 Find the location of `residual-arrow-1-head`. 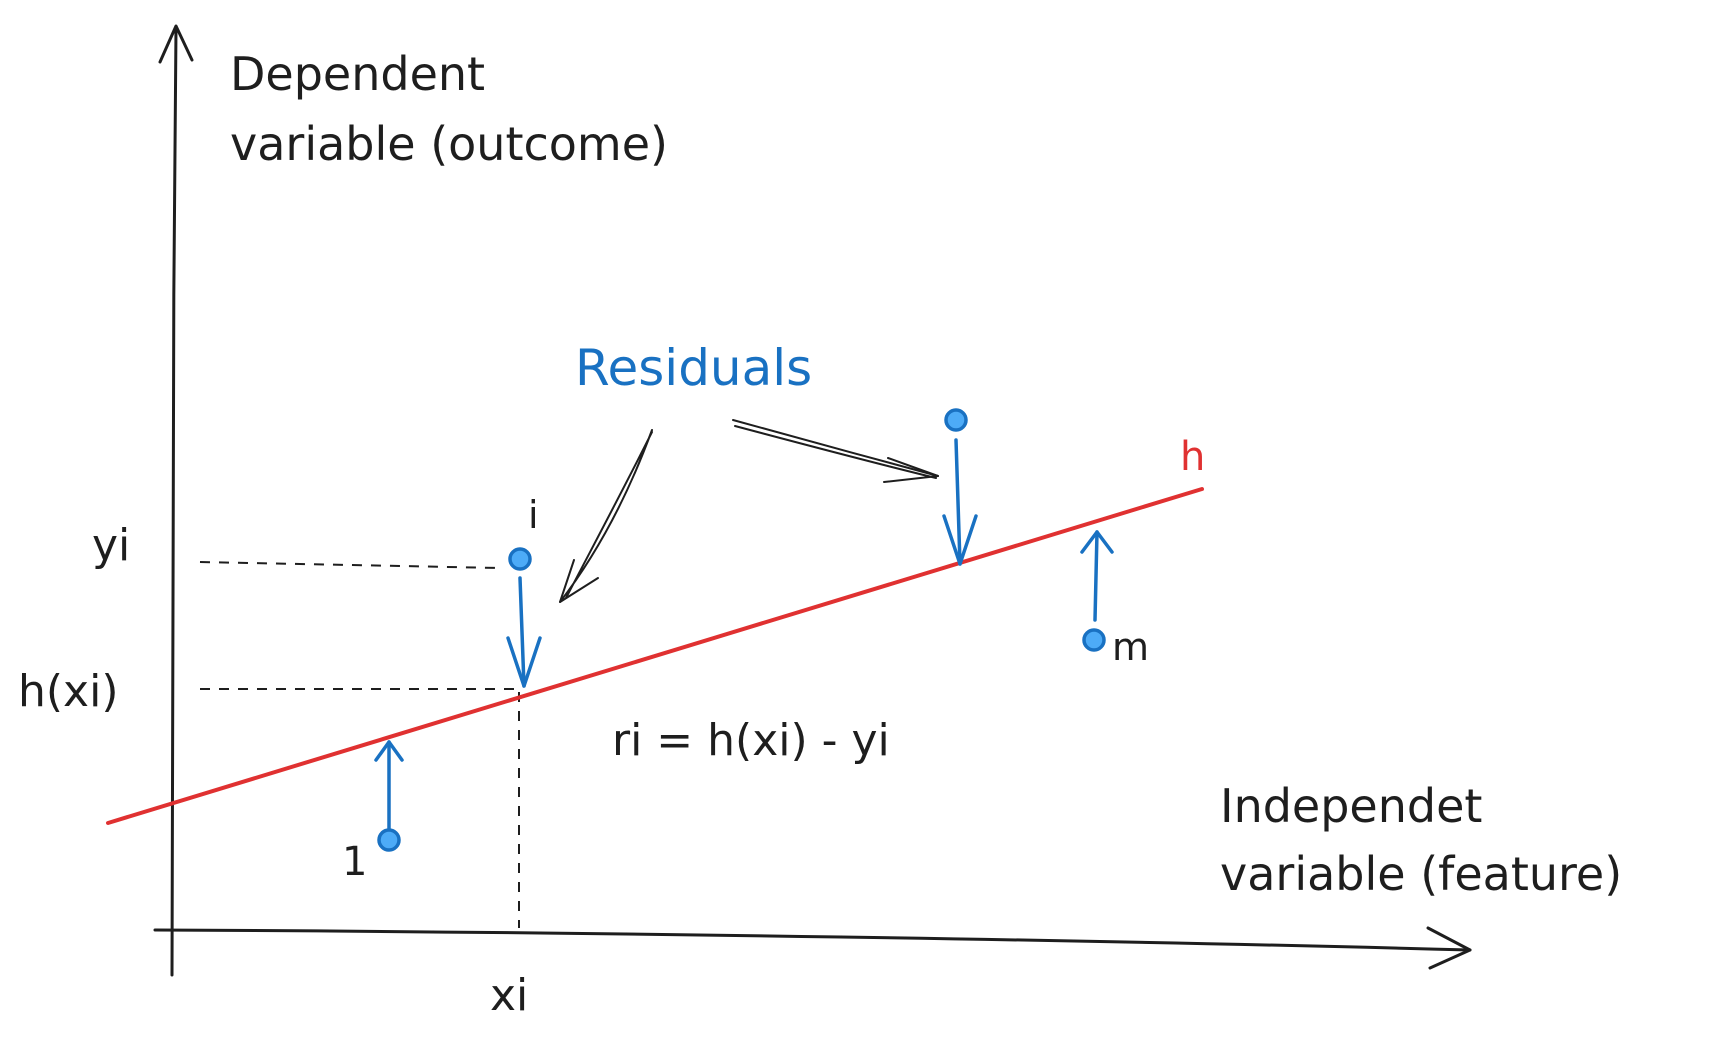

residual-arrow-1-head is located at coordinates (389, 751).